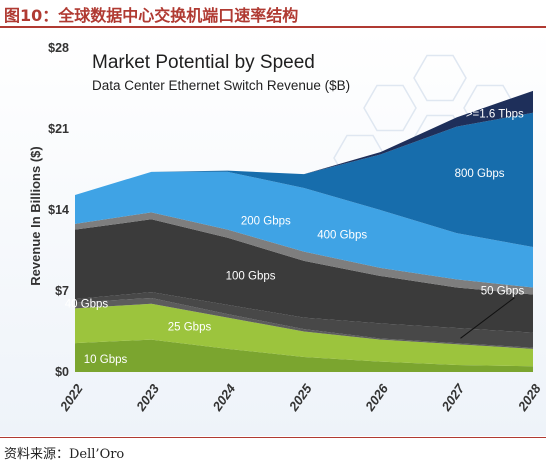  I want to click on label-1-6-tbps: >=1.6 Tbps, so click(495, 114).